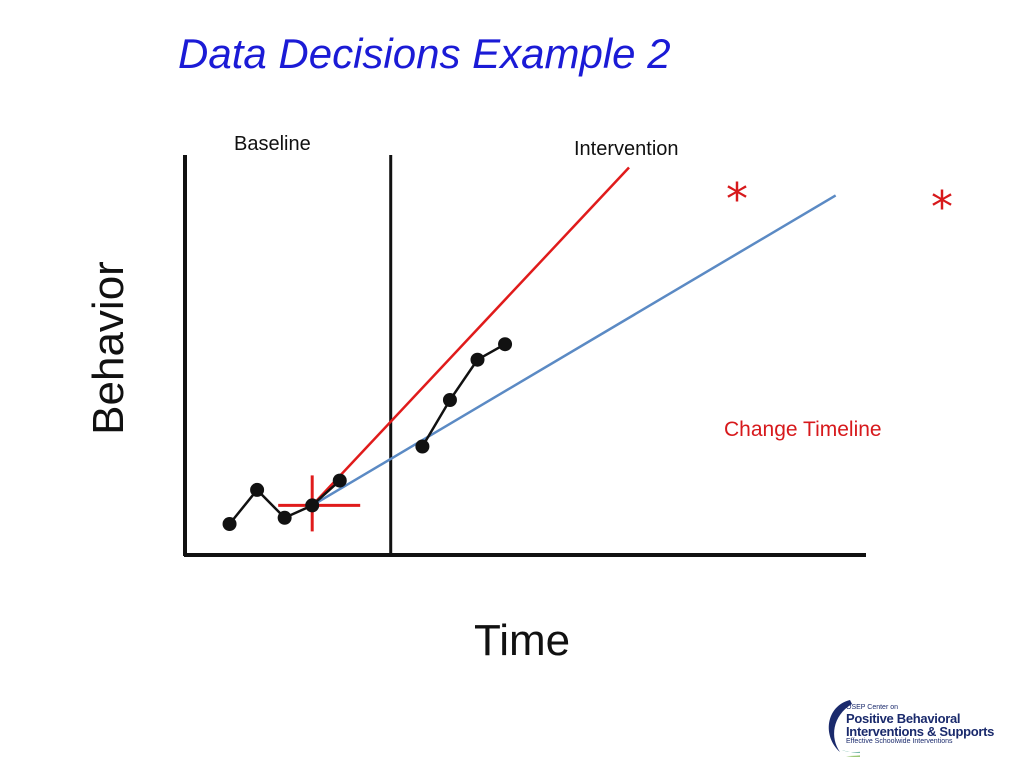 This screenshot has height=768, width=1024. Describe the element at coordinates (272, 144) in the screenshot. I see `baseline-phase-label: Baseline` at that location.